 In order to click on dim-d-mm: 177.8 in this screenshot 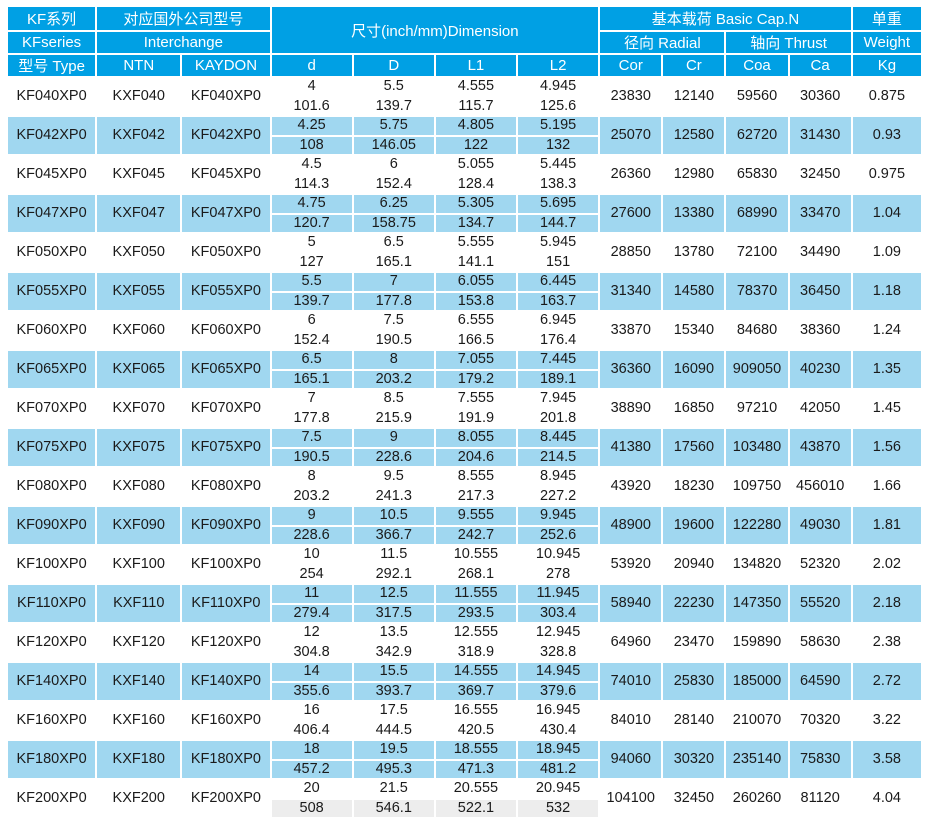, I will do `click(311, 418)`.